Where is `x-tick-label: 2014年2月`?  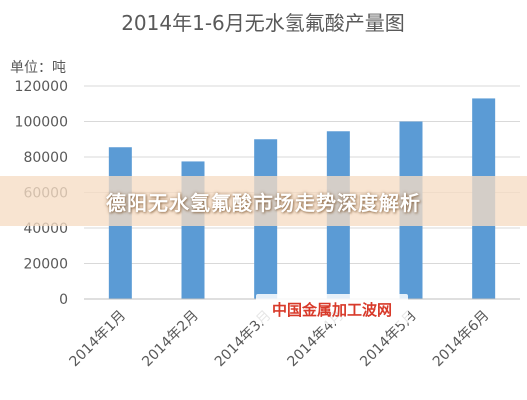
x-tick-label: 2014年2月 is located at coordinates (170, 339).